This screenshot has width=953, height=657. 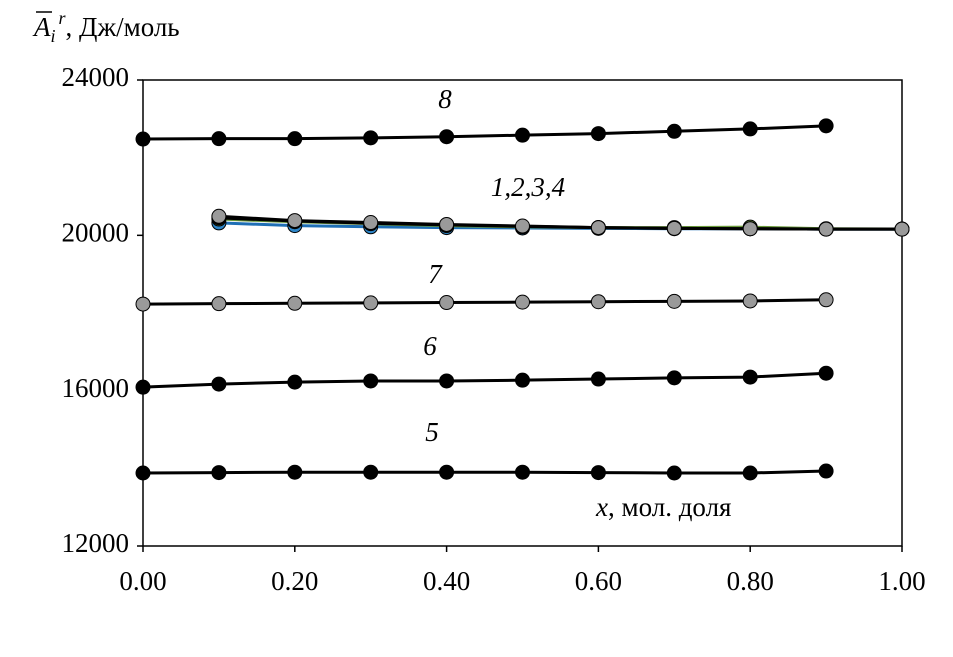 What do you see at coordinates (901, 581) in the screenshot?
I see `x-tick-label: 1.00` at bounding box center [901, 581].